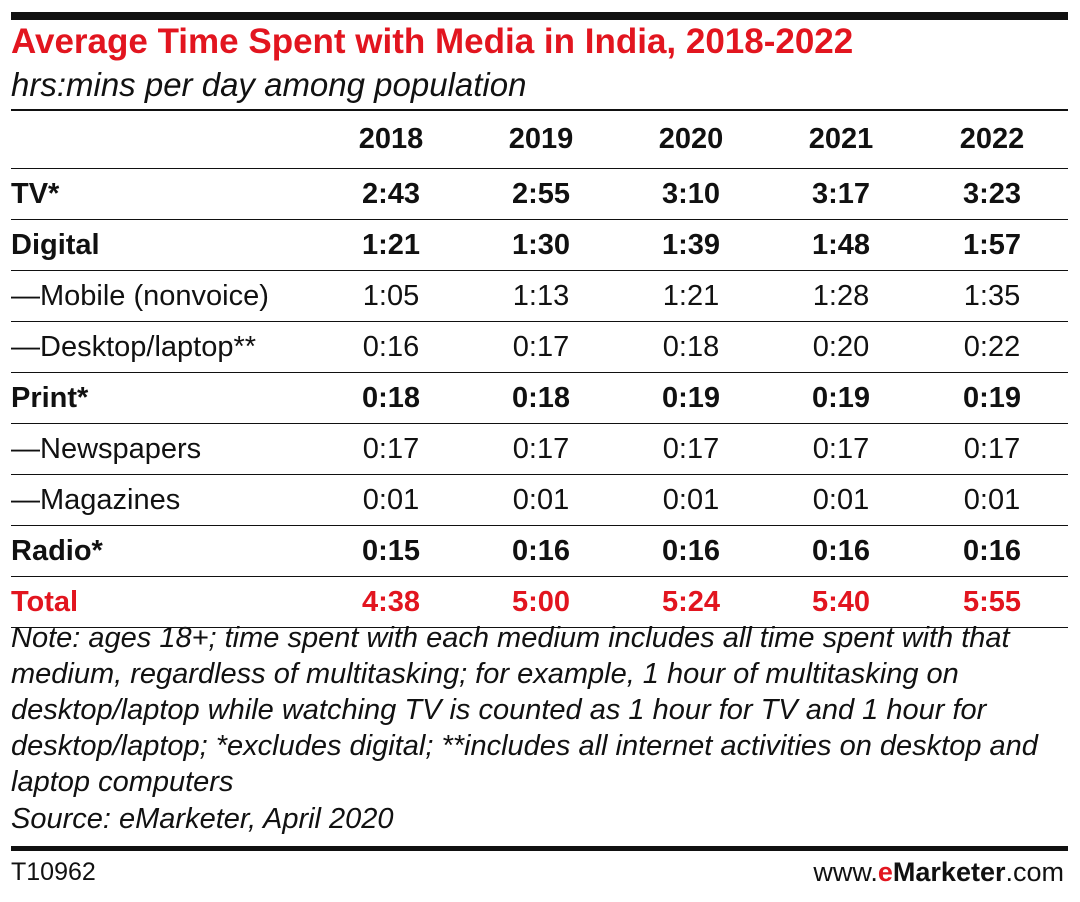 Image resolution: width=1080 pixels, height=902 pixels. What do you see at coordinates (841, 139) in the screenshot?
I see `column-header: 2021` at bounding box center [841, 139].